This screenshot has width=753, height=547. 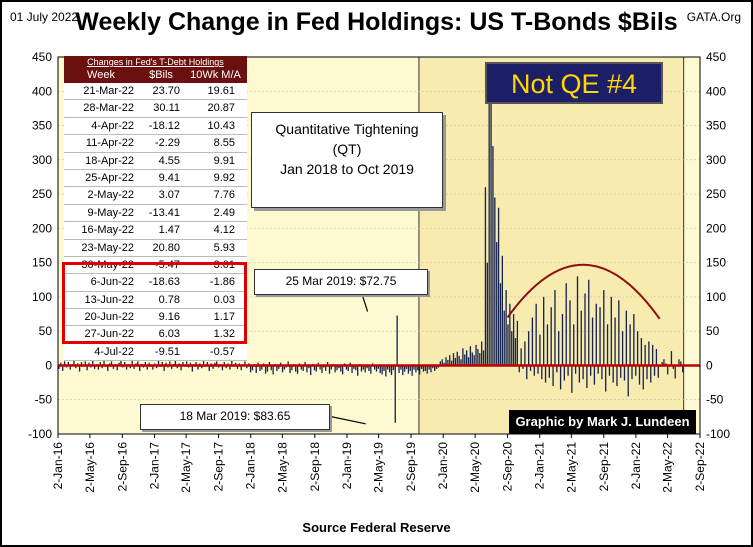 I want to click on x-tick-label: 2-May-21, so click(x=571, y=467).